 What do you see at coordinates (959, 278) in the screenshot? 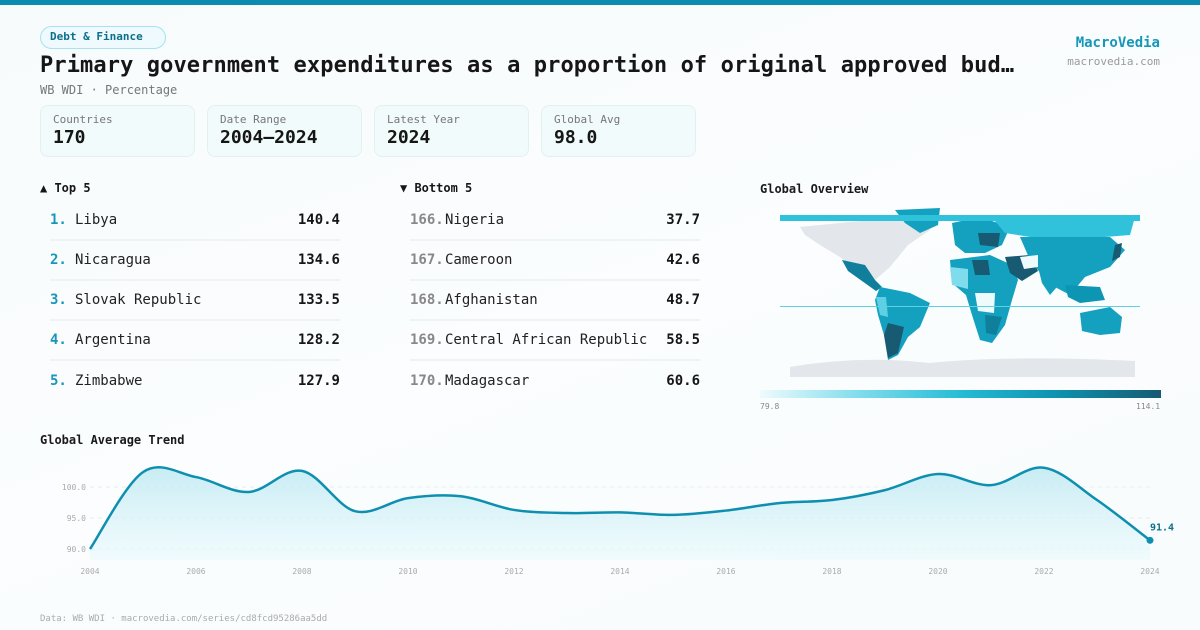
I see `region-west-africa` at bounding box center [959, 278].